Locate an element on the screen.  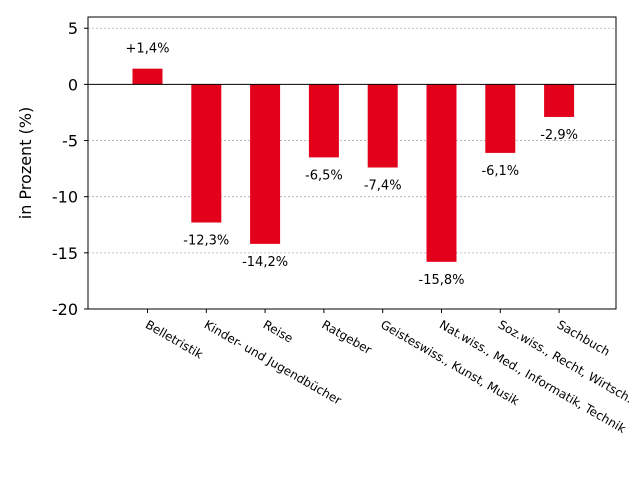
y-axis-title: in Prozent (%) is located at coordinates (25, 163).